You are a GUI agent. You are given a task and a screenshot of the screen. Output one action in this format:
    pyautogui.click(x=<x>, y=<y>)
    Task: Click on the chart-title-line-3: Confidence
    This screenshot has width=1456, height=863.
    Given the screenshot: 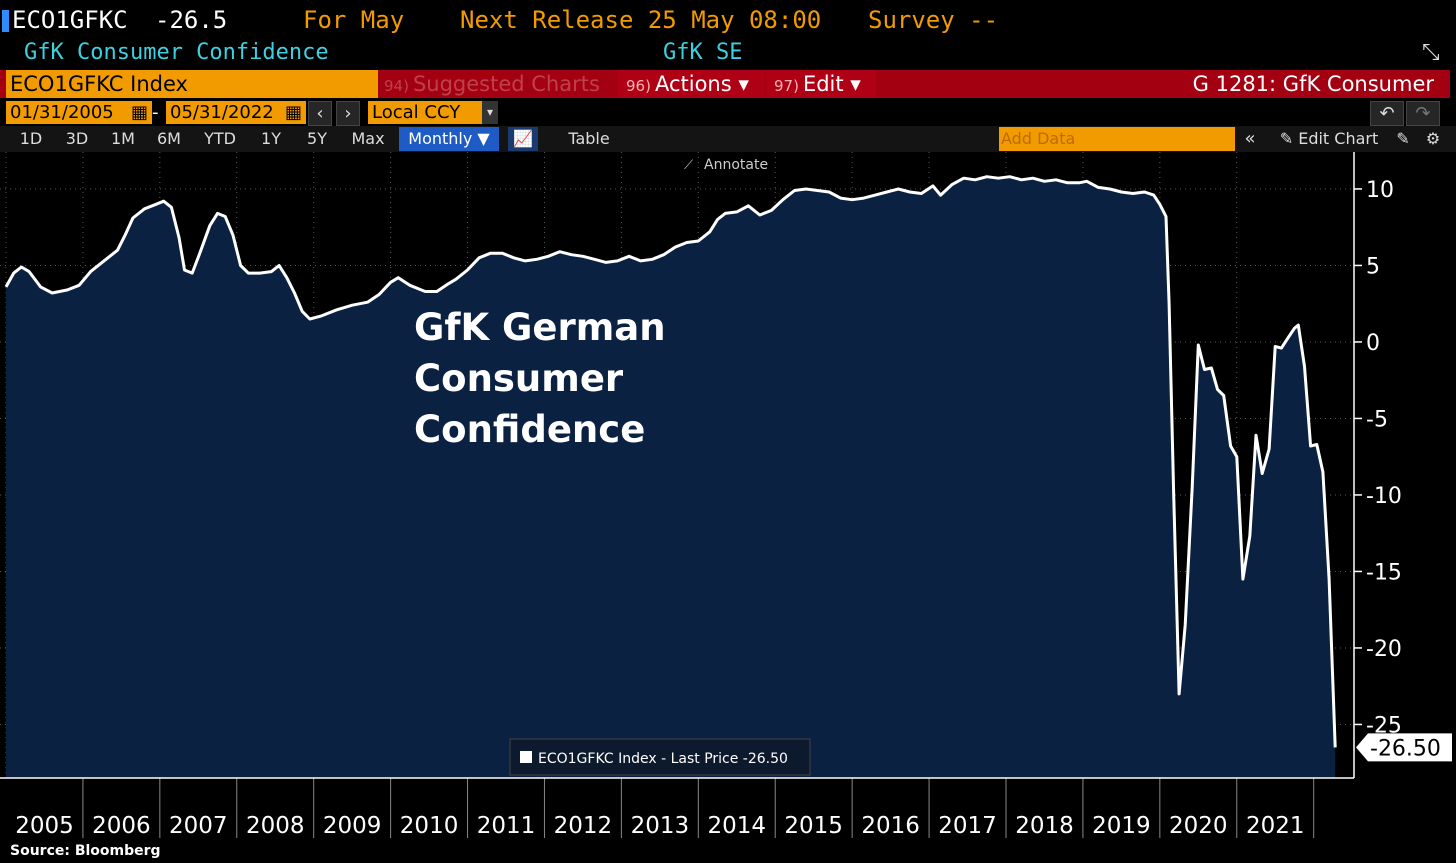 What is the action you would take?
    pyautogui.click(x=529, y=429)
    